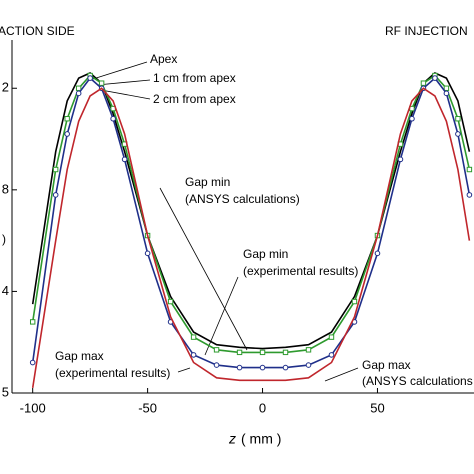  Describe the element at coordinates (261, 439) in the screenshot. I see `x-axis-label-unit: ( mm )` at that location.